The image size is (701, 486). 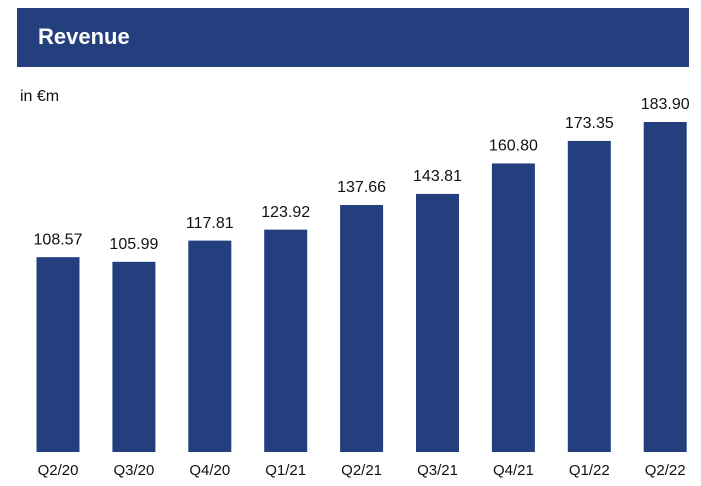 I want to click on value-label: 117.81, so click(x=210, y=223).